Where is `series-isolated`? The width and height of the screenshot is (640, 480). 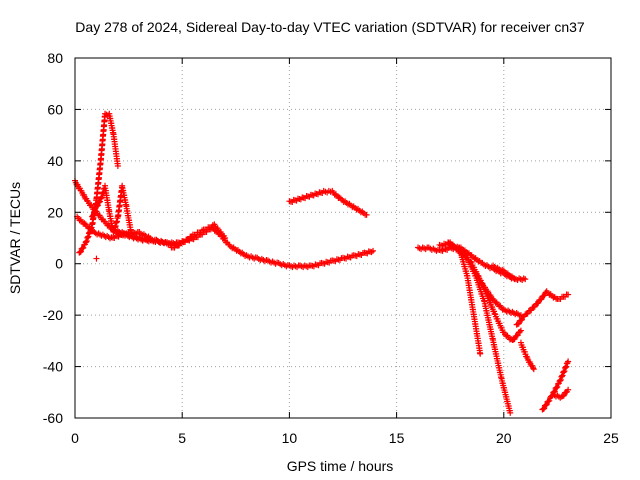
series-isolated is located at coordinates (96, 258).